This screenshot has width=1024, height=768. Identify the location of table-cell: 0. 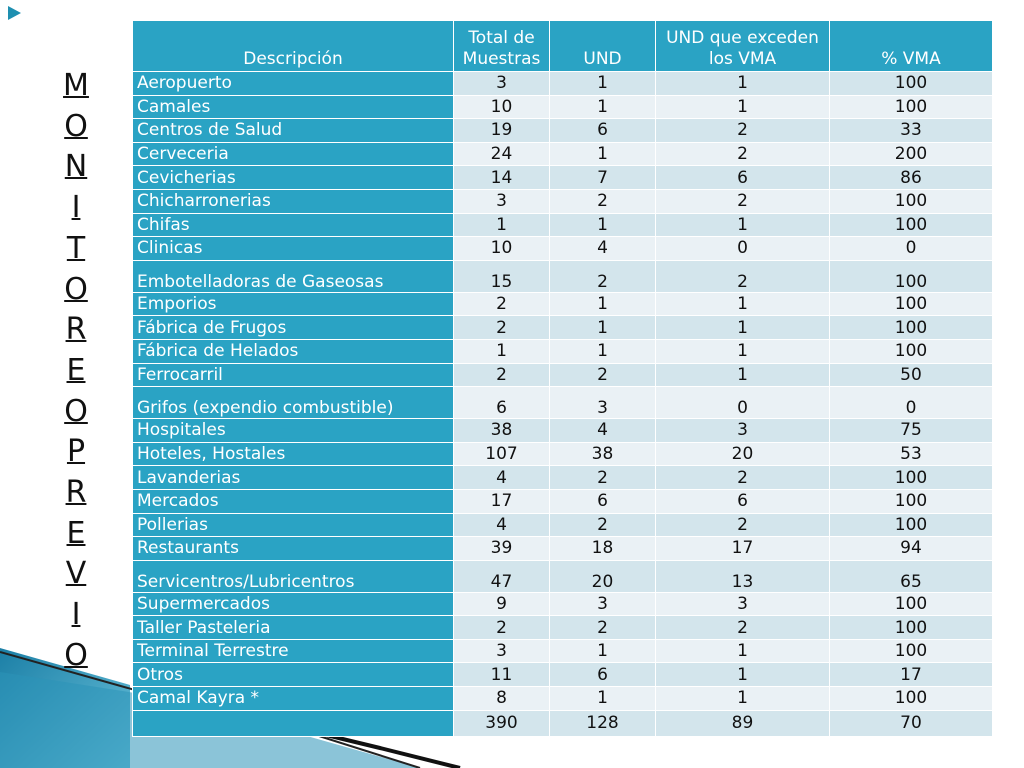
(742, 403).